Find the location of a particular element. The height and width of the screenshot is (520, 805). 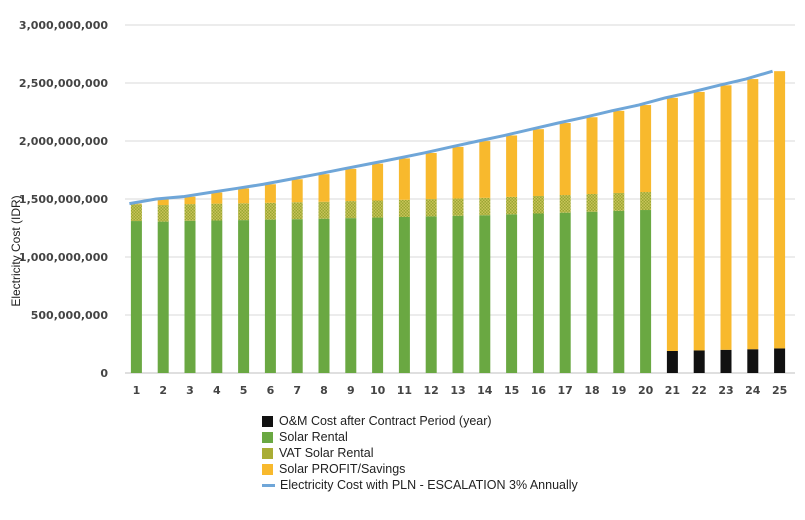

x-tick-label: 12 is located at coordinates (431, 390).